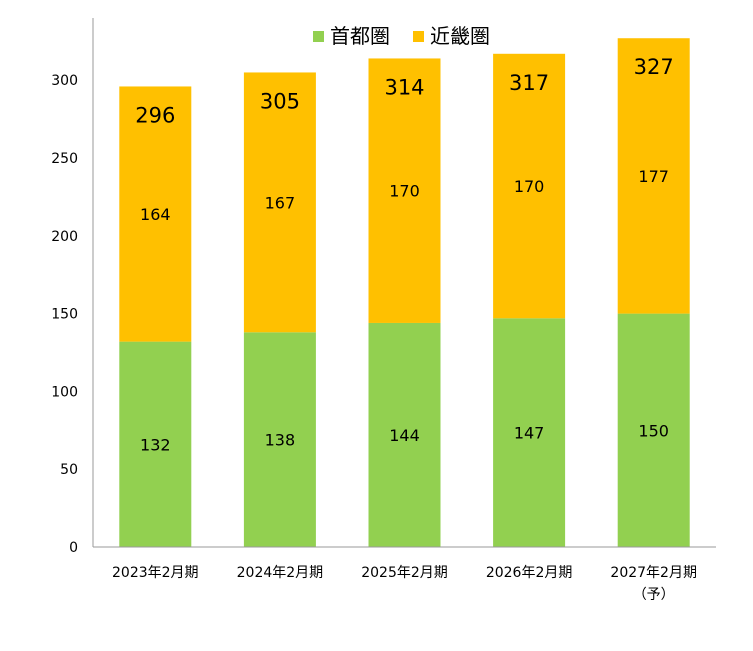 Image resolution: width=753 pixels, height=651 pixels. Describe the element at coordinates (73, 548) in the screenshot. I see `y-tick-label: 0` at that location.